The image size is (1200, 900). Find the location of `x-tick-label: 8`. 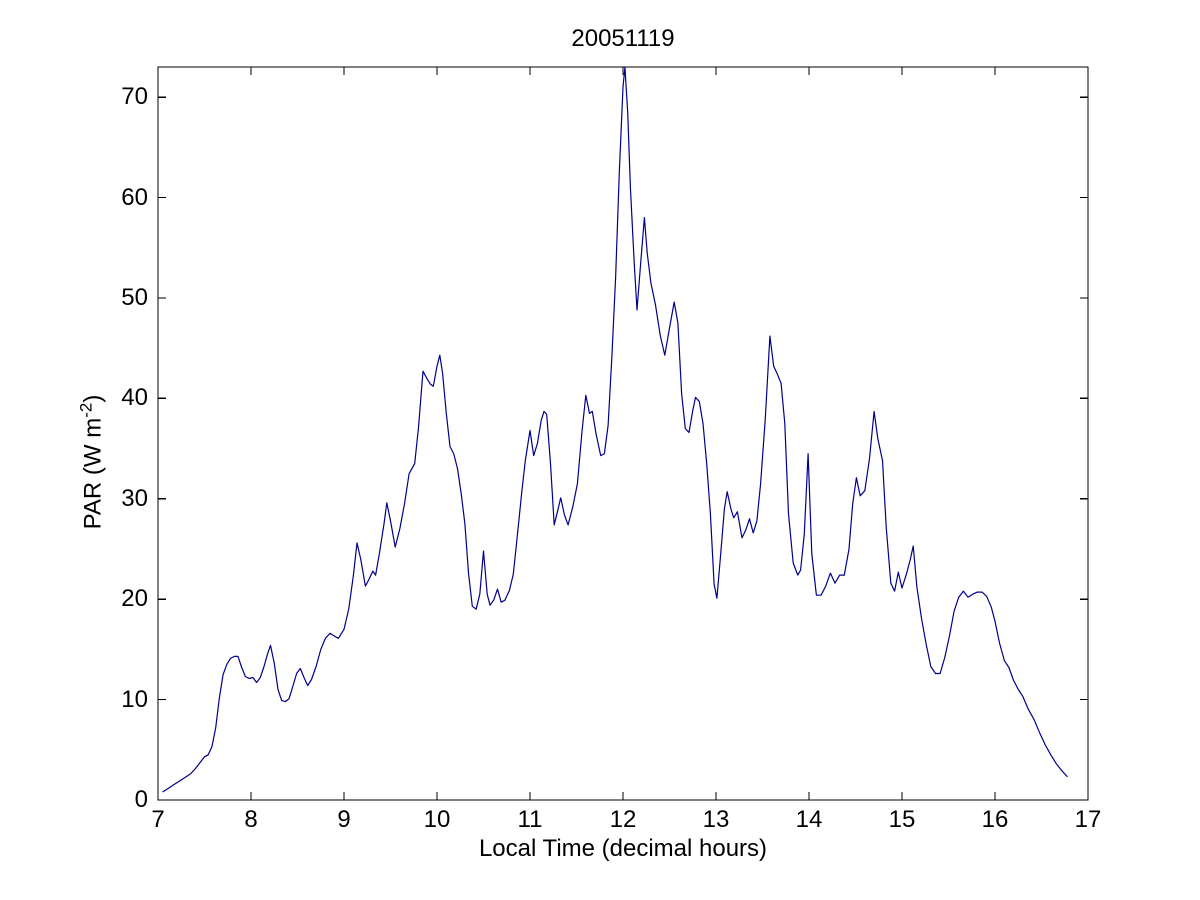

x-tick-label: 8 is located at coordinates (251, 819).